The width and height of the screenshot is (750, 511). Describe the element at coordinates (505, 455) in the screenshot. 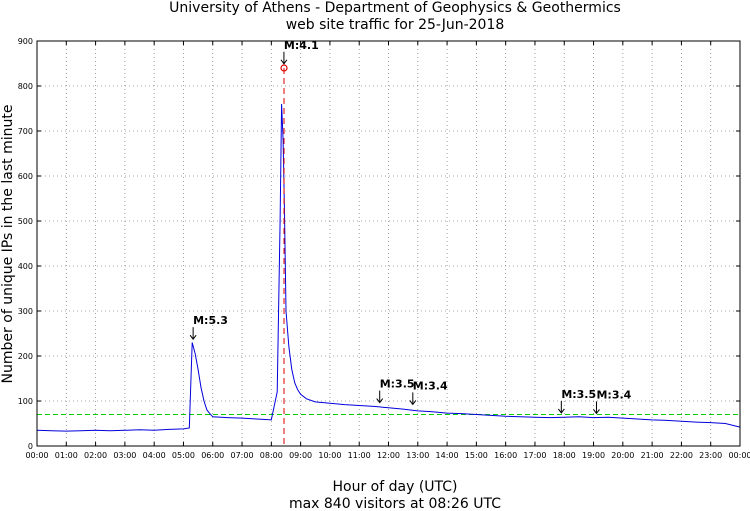

I see `x-tick-label: 16:00` at that location.